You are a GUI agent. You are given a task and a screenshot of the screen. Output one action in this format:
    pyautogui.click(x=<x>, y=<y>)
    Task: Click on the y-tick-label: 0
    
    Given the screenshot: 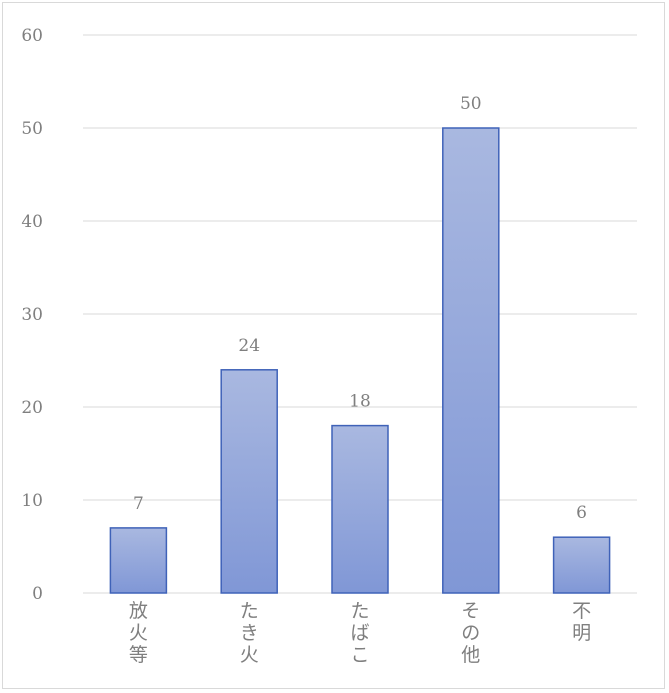 What is the action you would take?
    pyautogui.click(x=37, y=594)
    